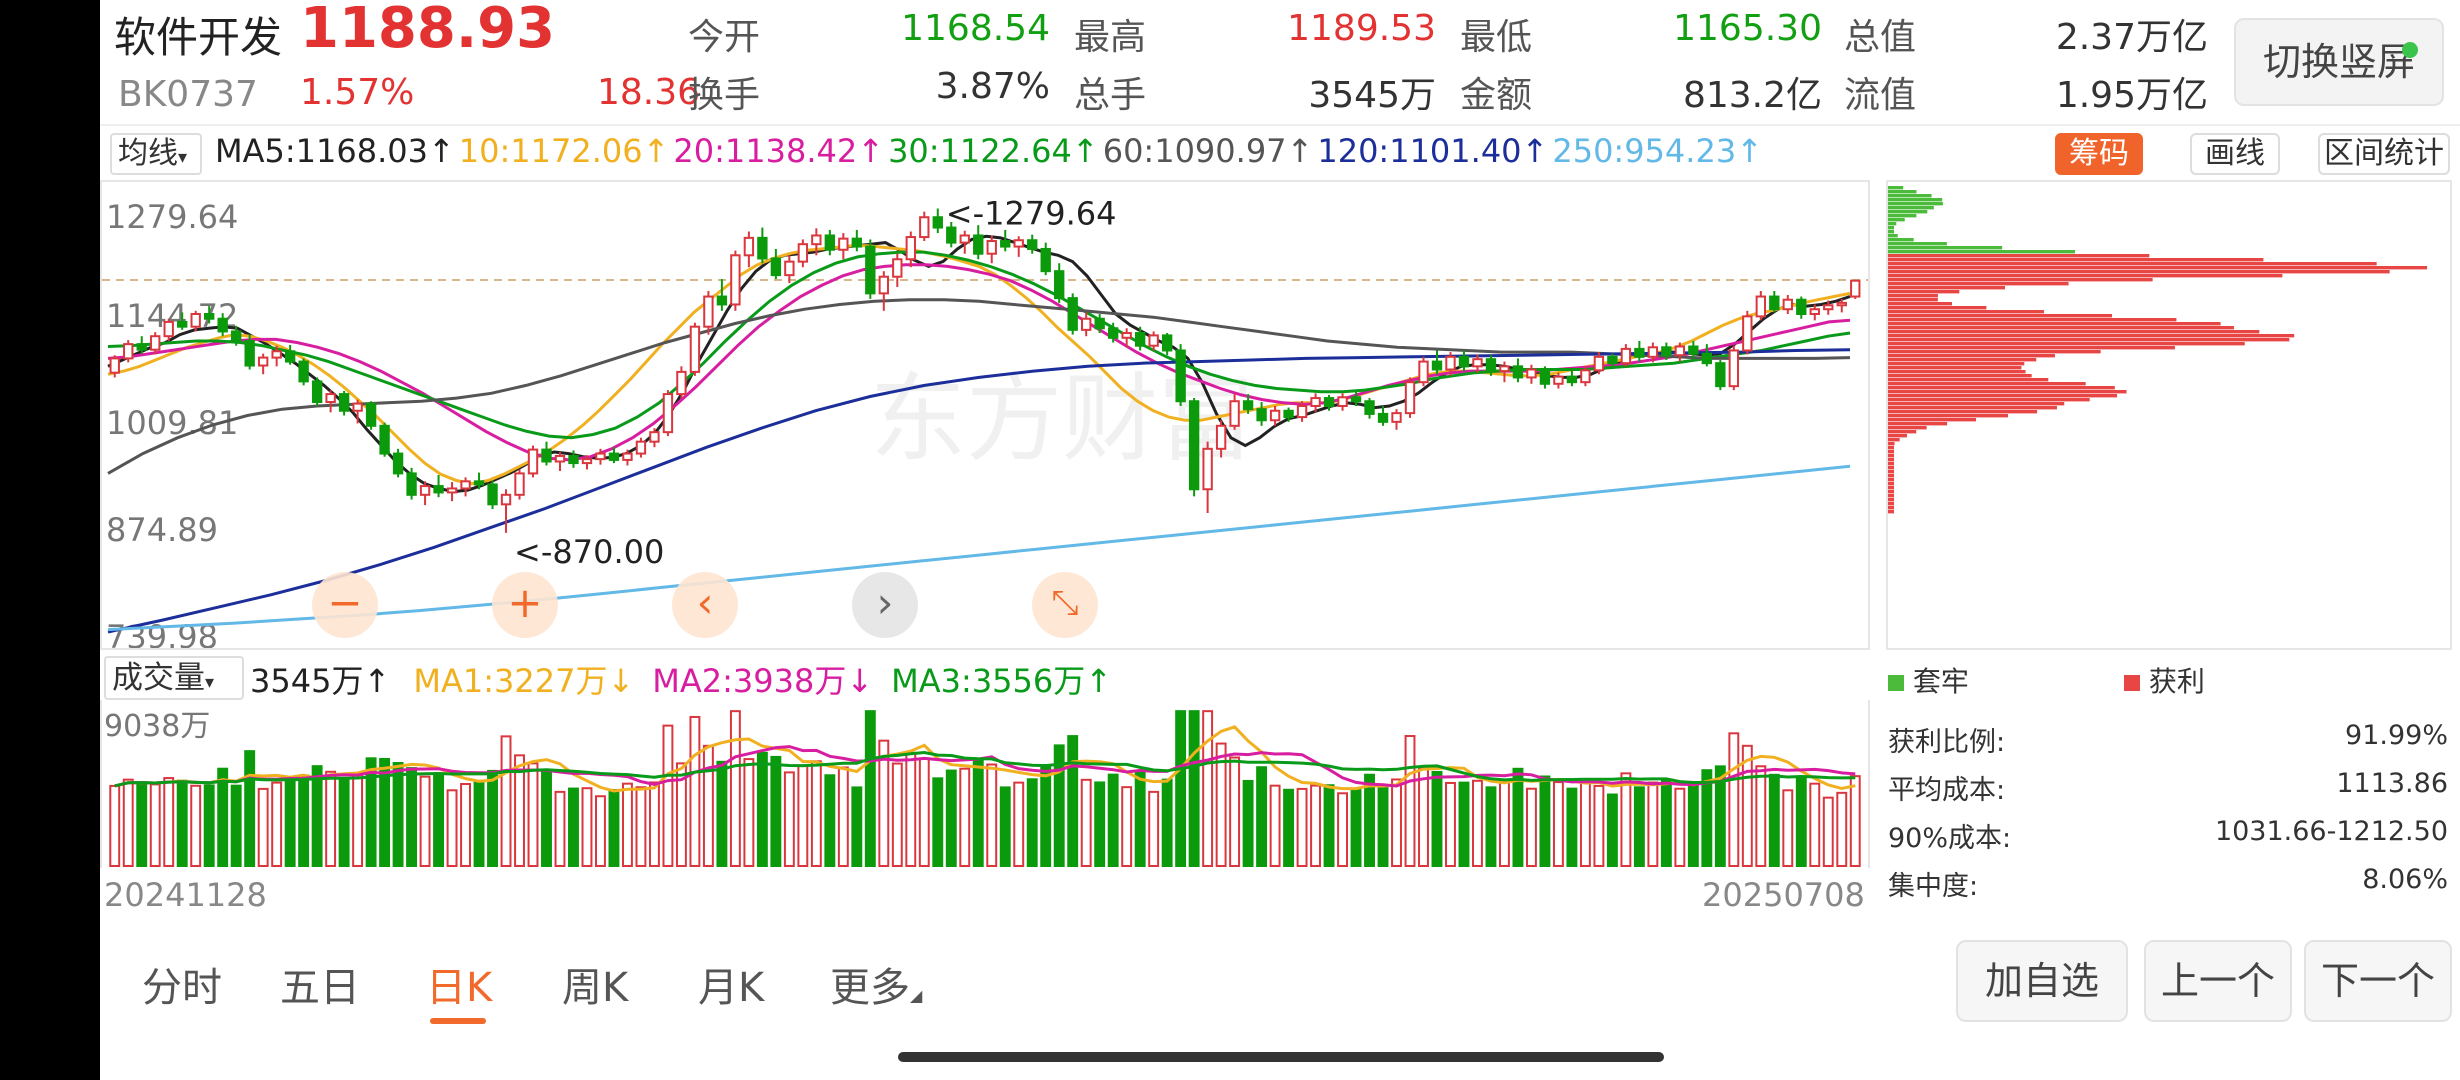  What do you see at coordinates (2378, 981) in the screenshot?
I see `next-button: 下一个` at bounding box center [2378, 981].